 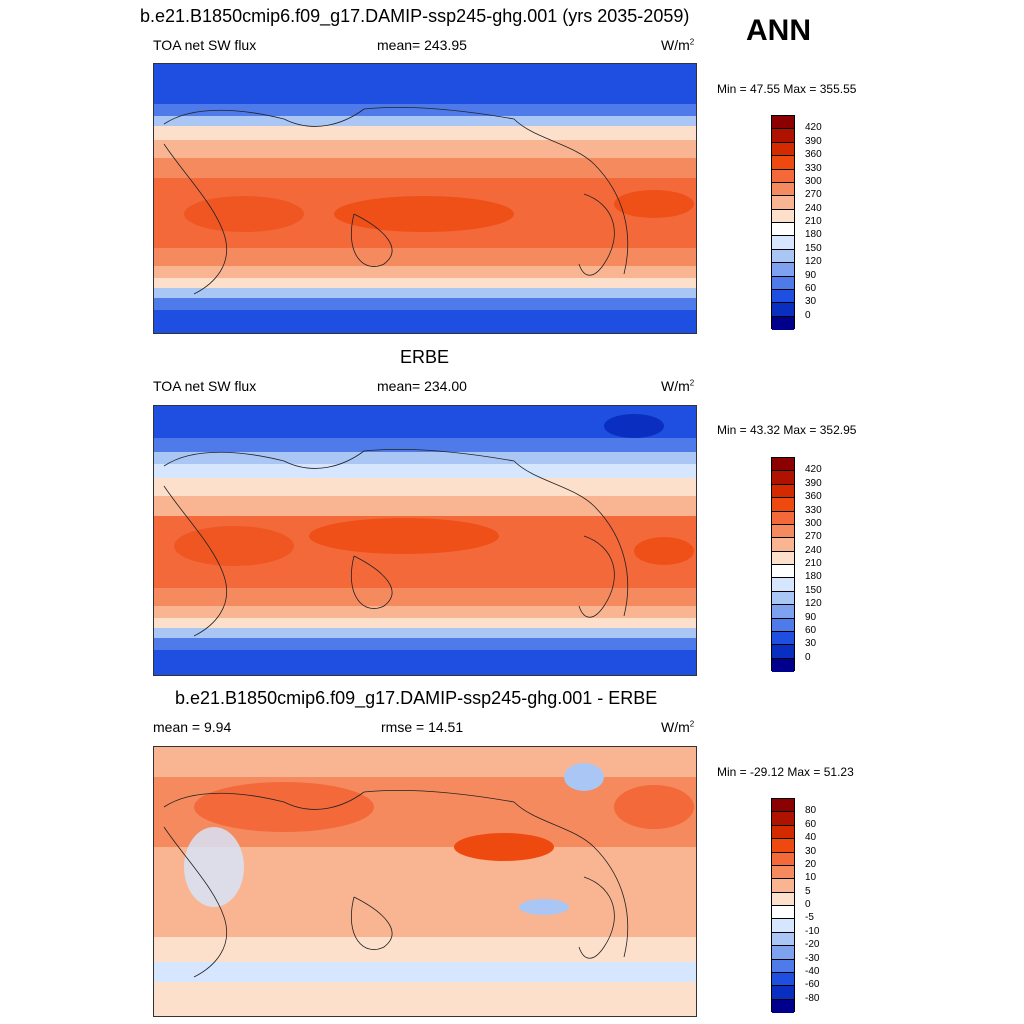 What do you see at coordinates (813, 128) in the screenshot?
I see `panel1-colorbar-tick-label: 420` at bounding box center [813, 128].